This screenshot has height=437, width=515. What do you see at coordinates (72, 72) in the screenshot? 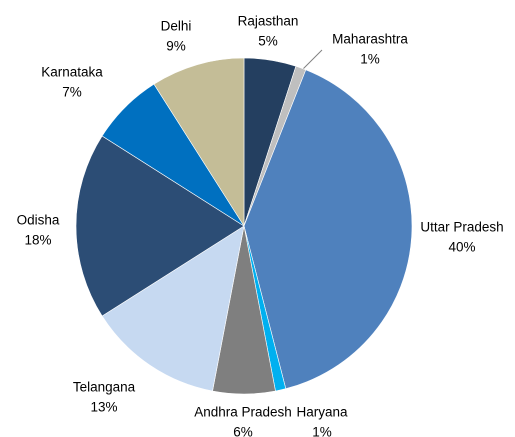
I see `slice-label: Karnataka` at bounding box center [72, 72].